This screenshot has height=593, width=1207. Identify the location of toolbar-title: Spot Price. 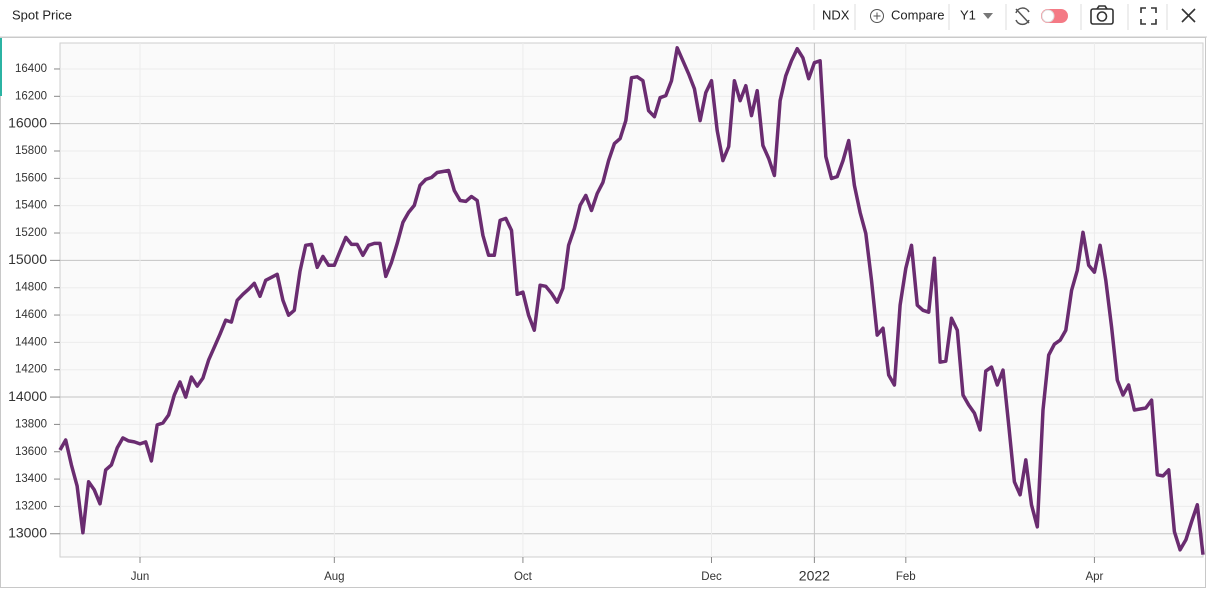
(42, 14).